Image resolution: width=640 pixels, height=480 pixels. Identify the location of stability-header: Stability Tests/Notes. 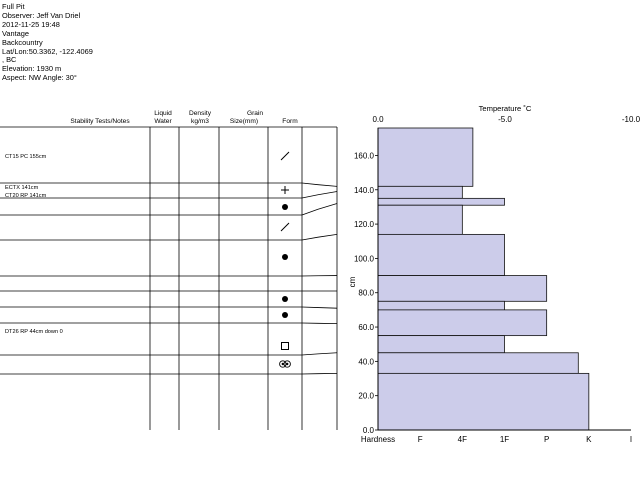
(100, 121).